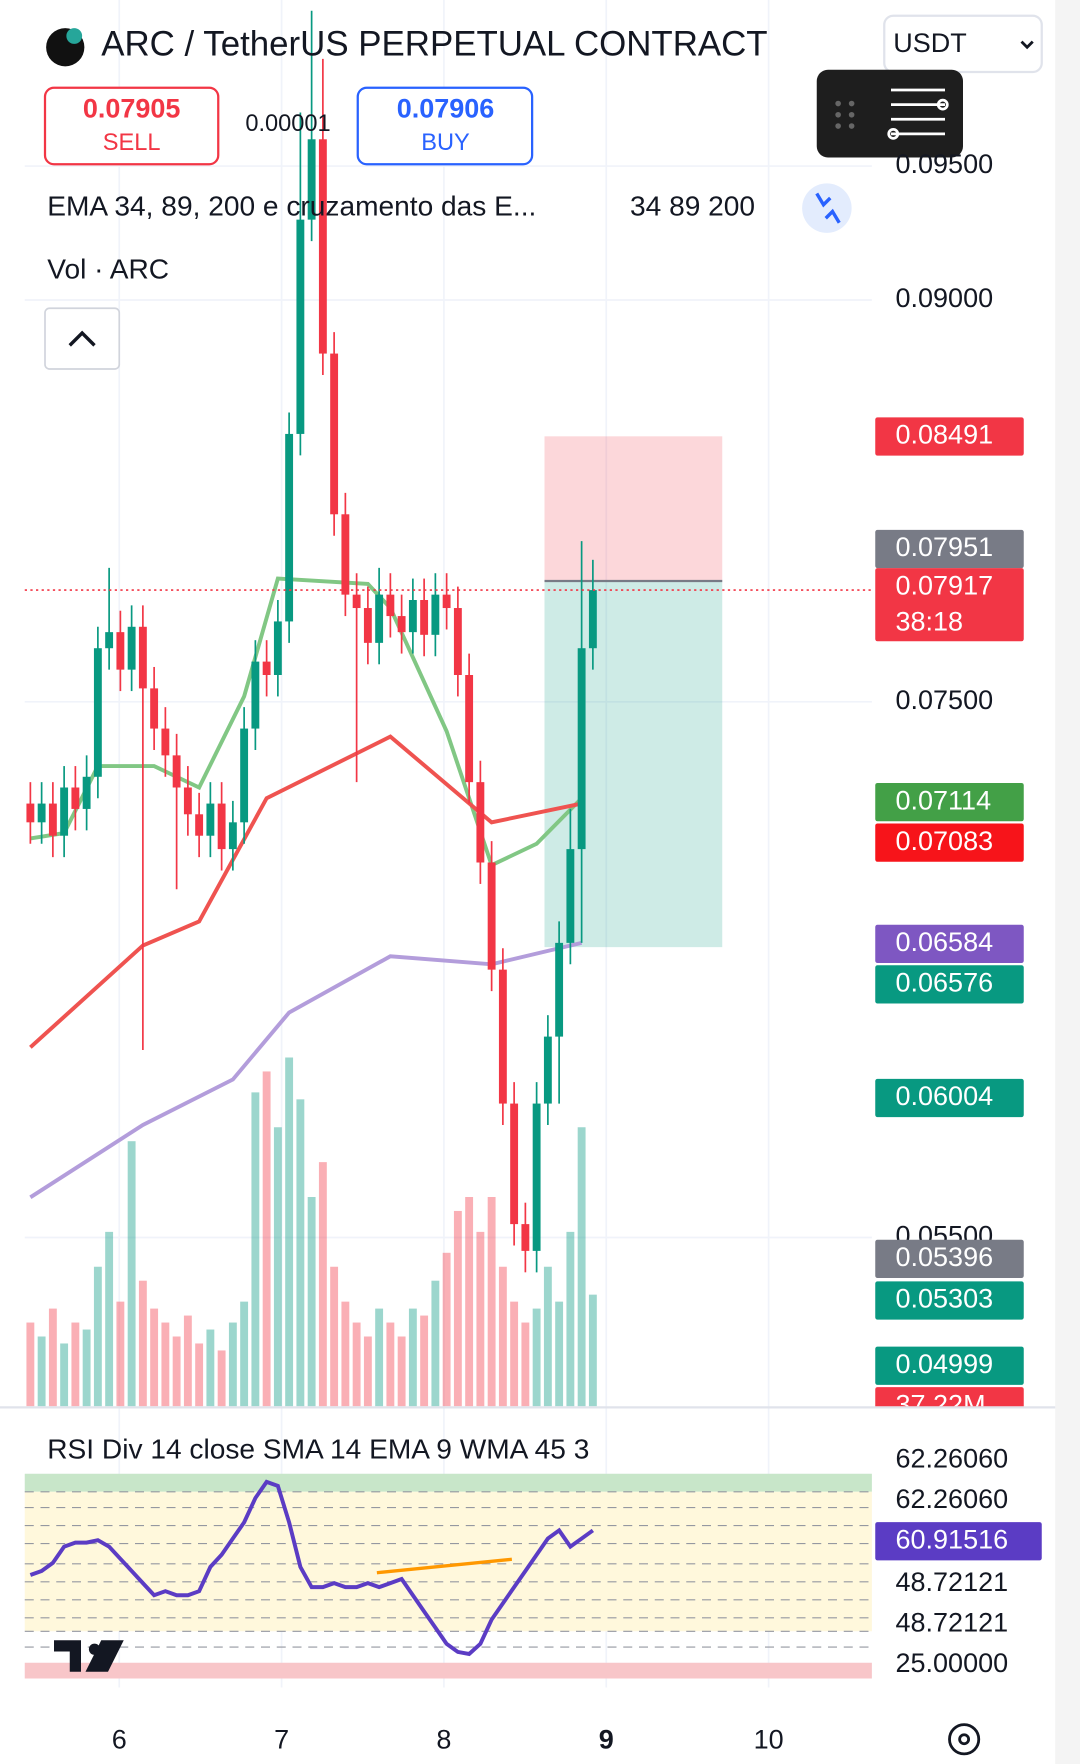 The image size is (1080, 1764). I want to click on settings-icon, so click(964, 1739).